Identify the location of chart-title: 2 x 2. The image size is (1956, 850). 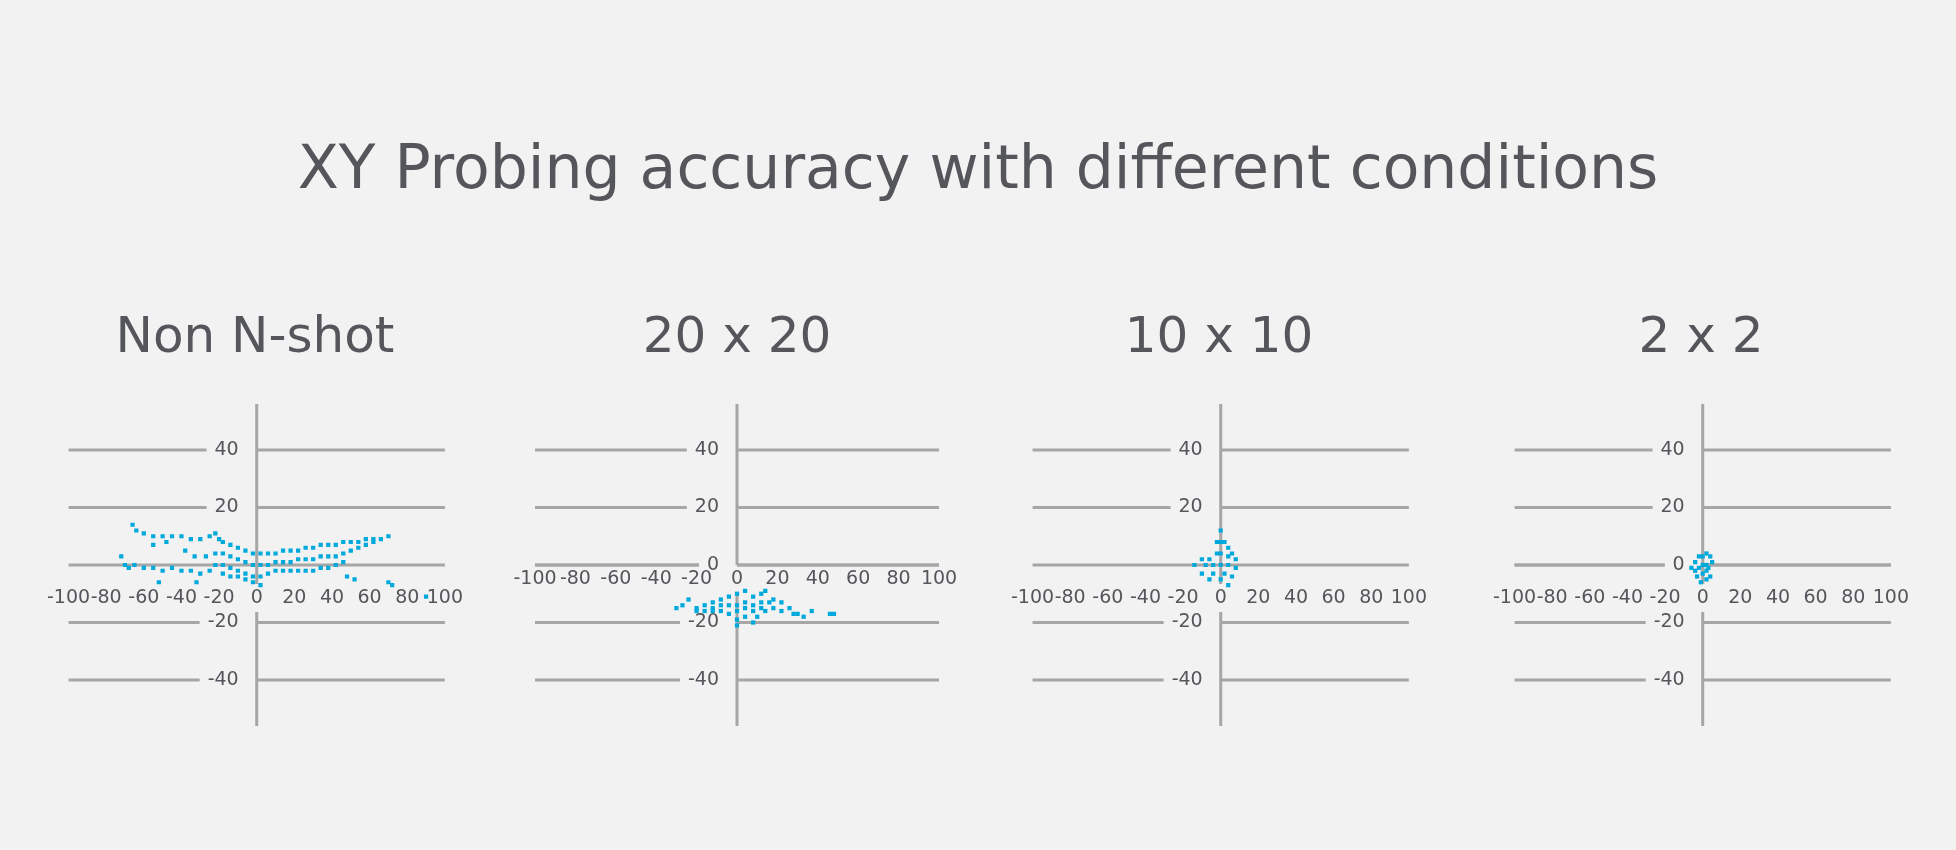
(1701, 335).